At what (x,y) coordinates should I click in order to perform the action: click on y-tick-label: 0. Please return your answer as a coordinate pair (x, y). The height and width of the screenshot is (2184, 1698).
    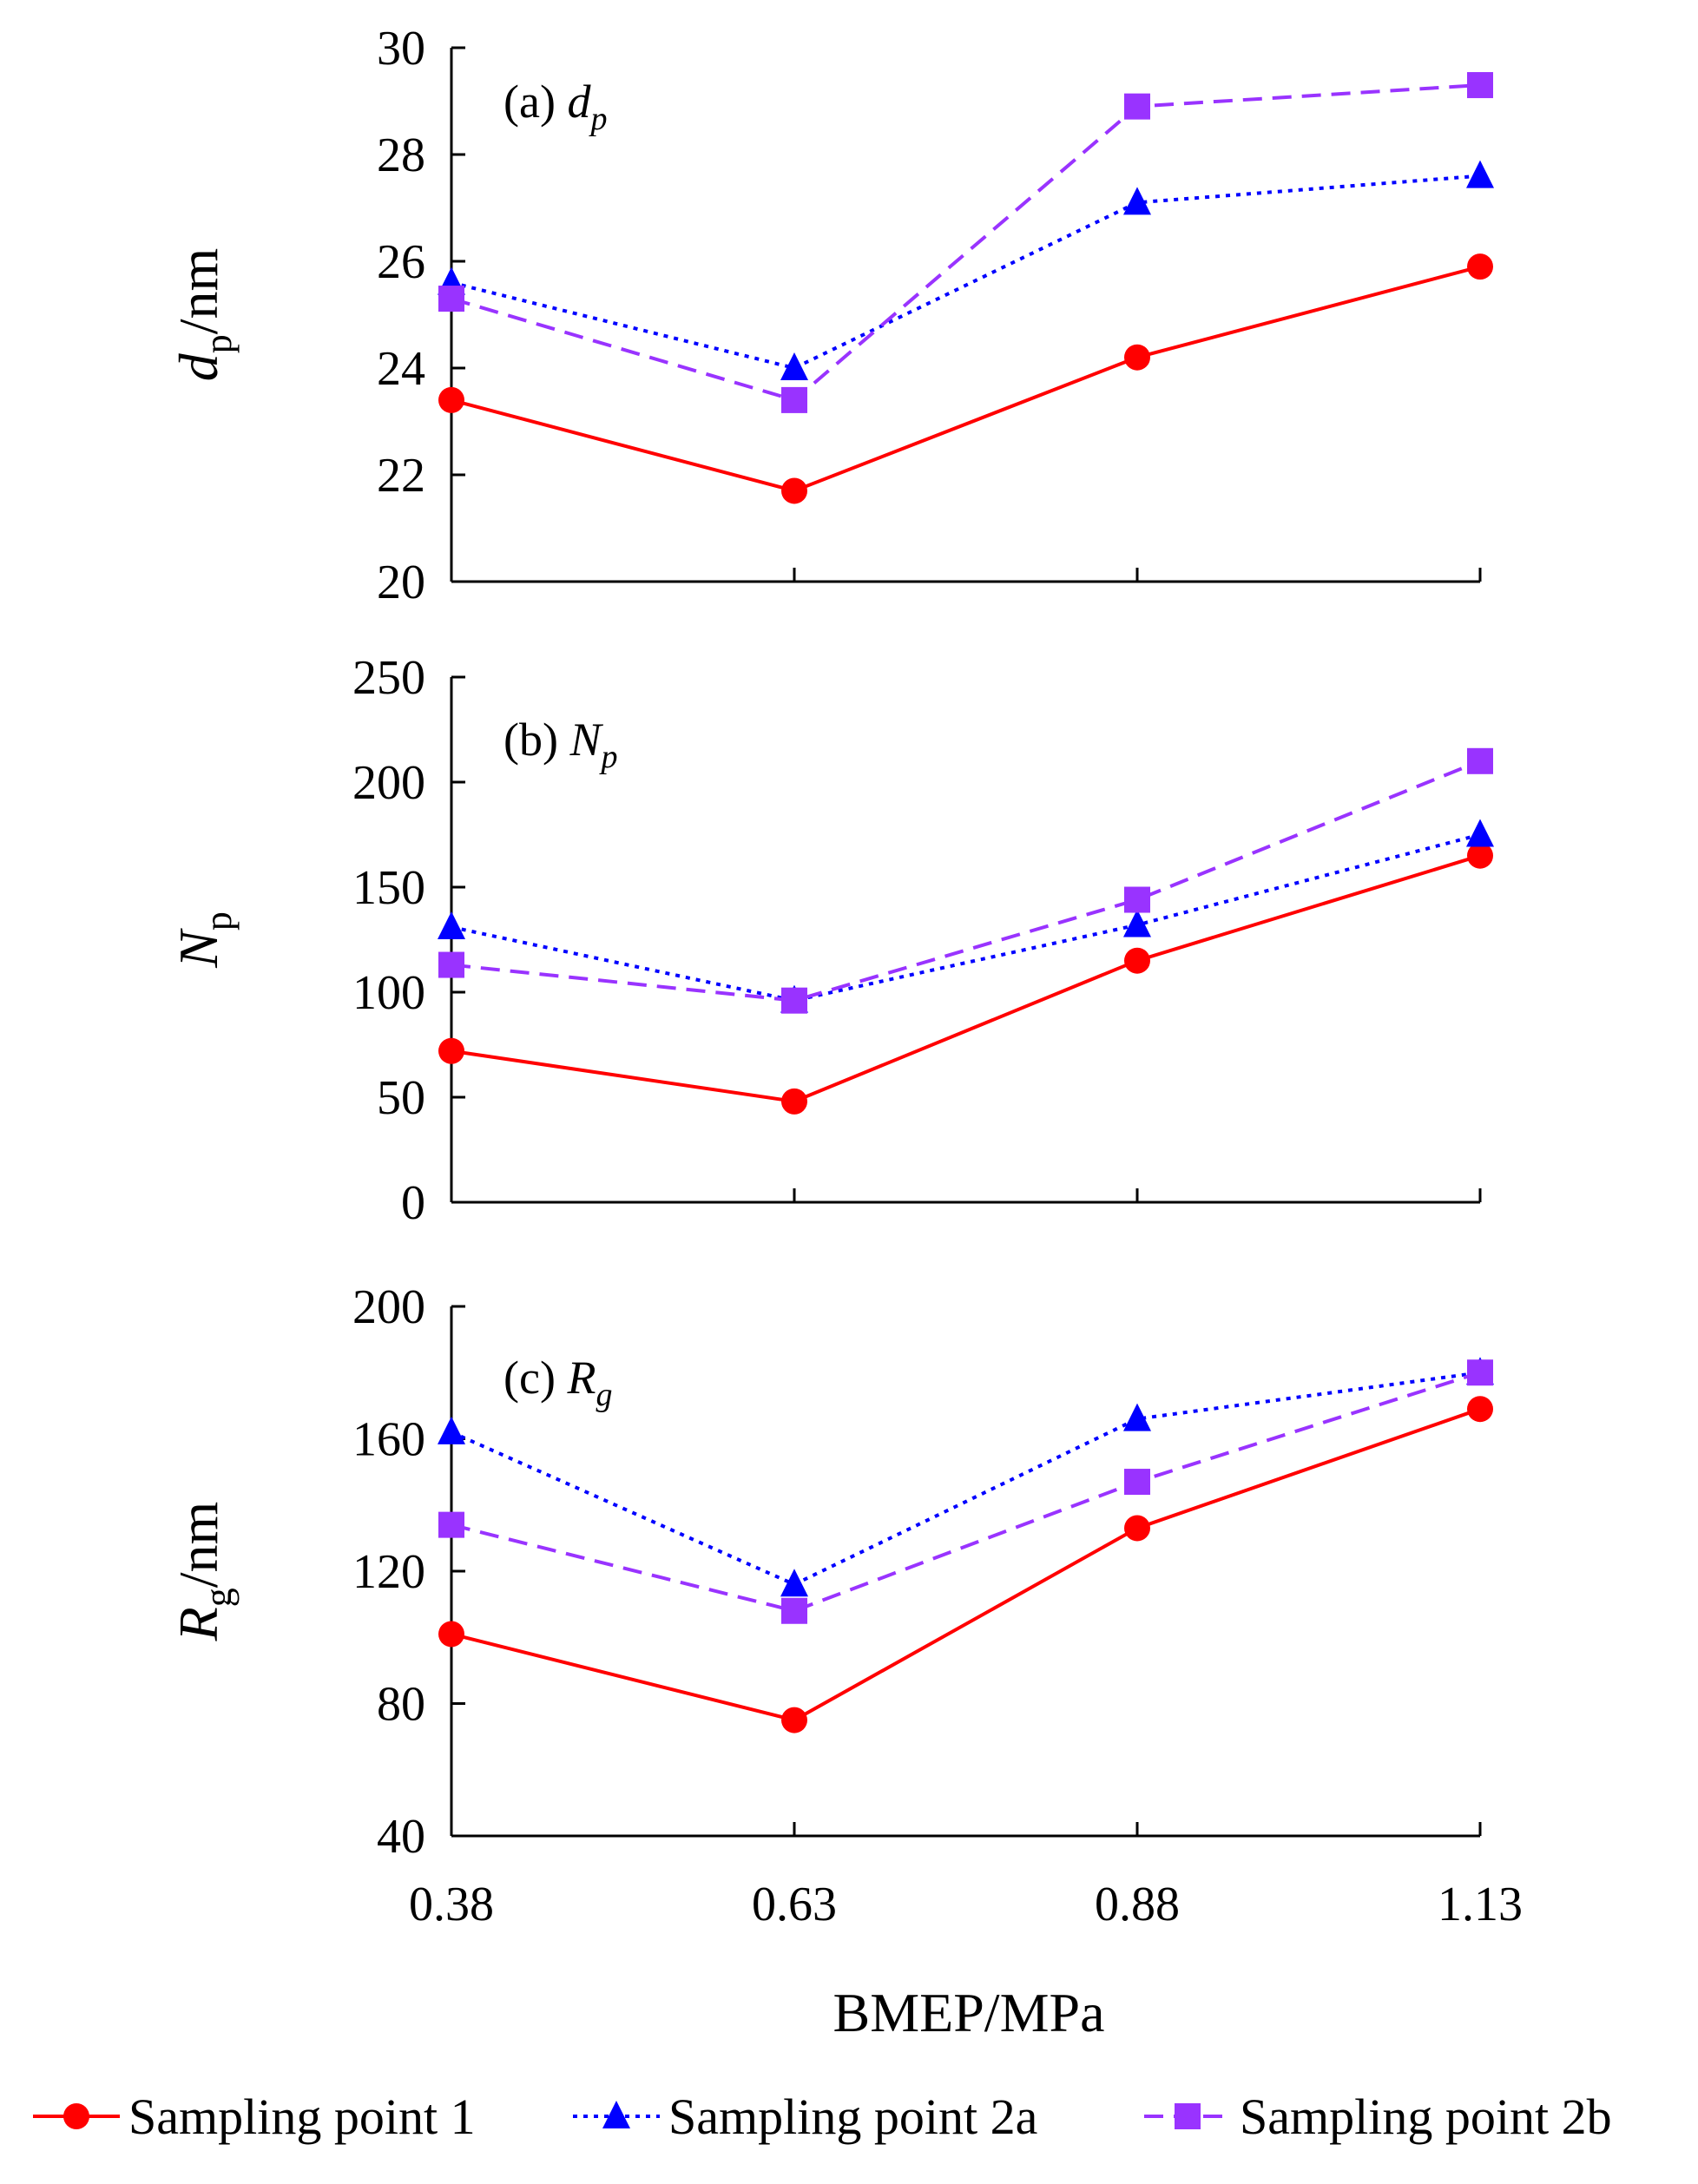
    Looking at the image, I should click on (413, 1203).